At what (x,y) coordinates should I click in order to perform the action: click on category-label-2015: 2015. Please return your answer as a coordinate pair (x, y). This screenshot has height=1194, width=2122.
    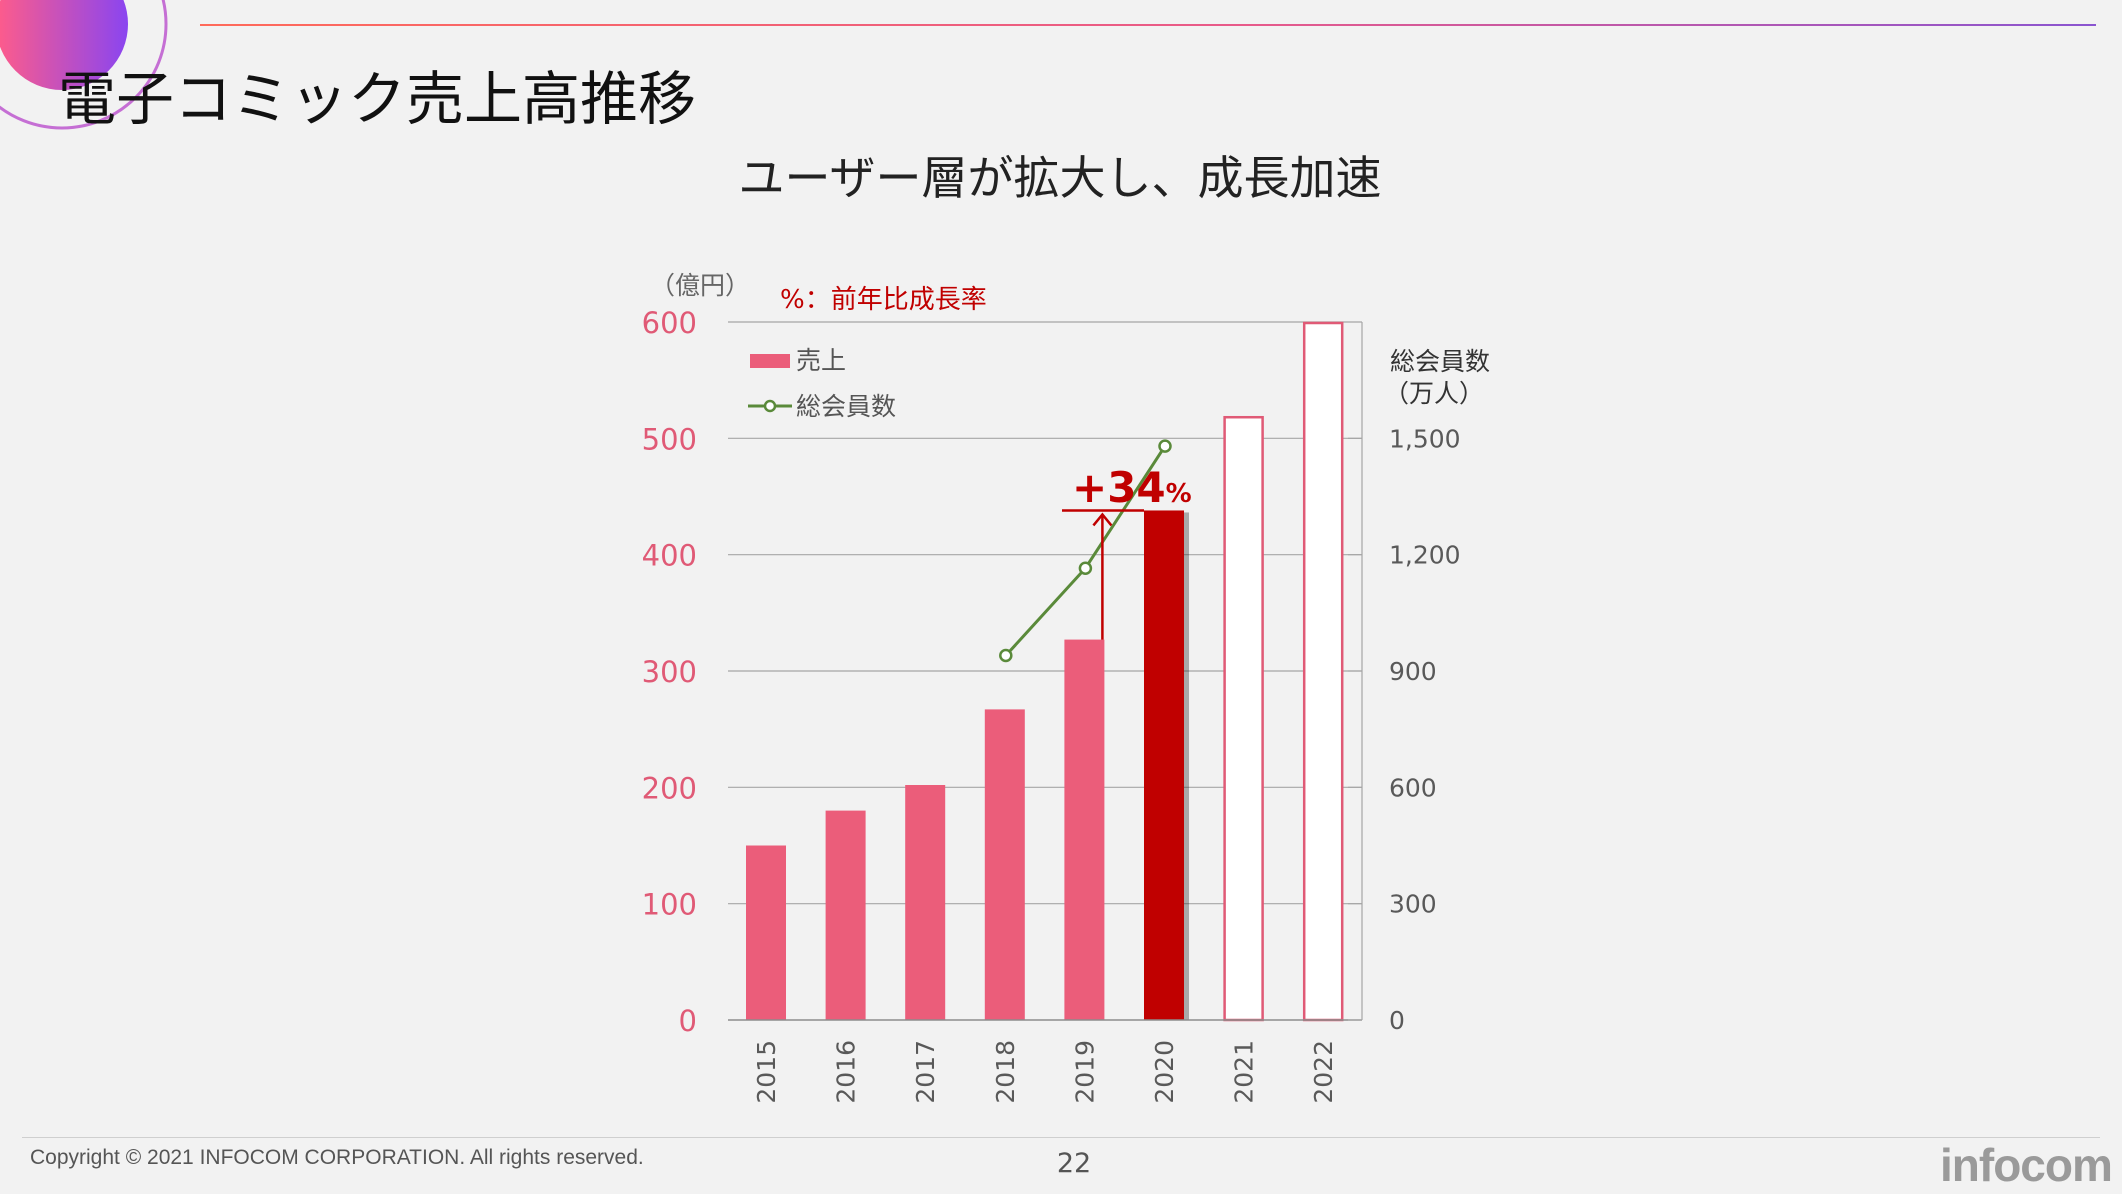
    Looking at the image, I should click on (766, 1072).